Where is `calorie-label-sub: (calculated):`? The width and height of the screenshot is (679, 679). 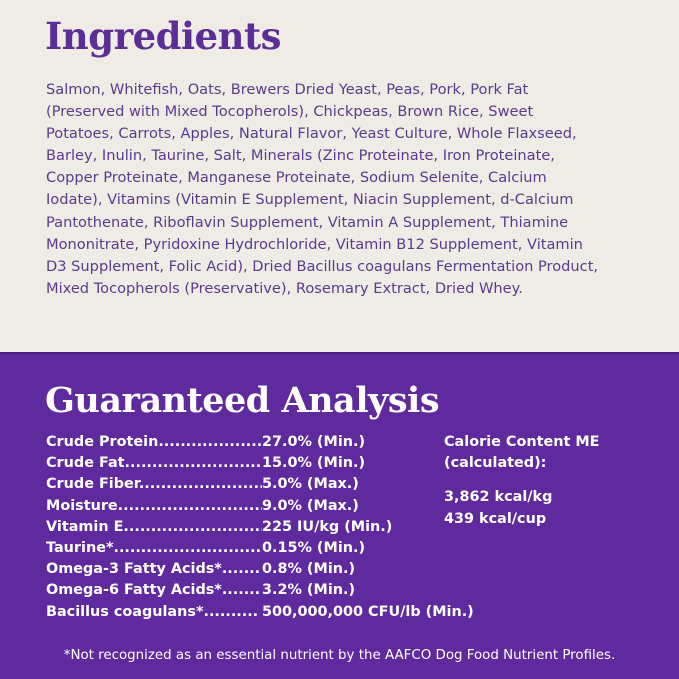 calorie-label-sub: (calculated): is located at coordinates (495, 463).